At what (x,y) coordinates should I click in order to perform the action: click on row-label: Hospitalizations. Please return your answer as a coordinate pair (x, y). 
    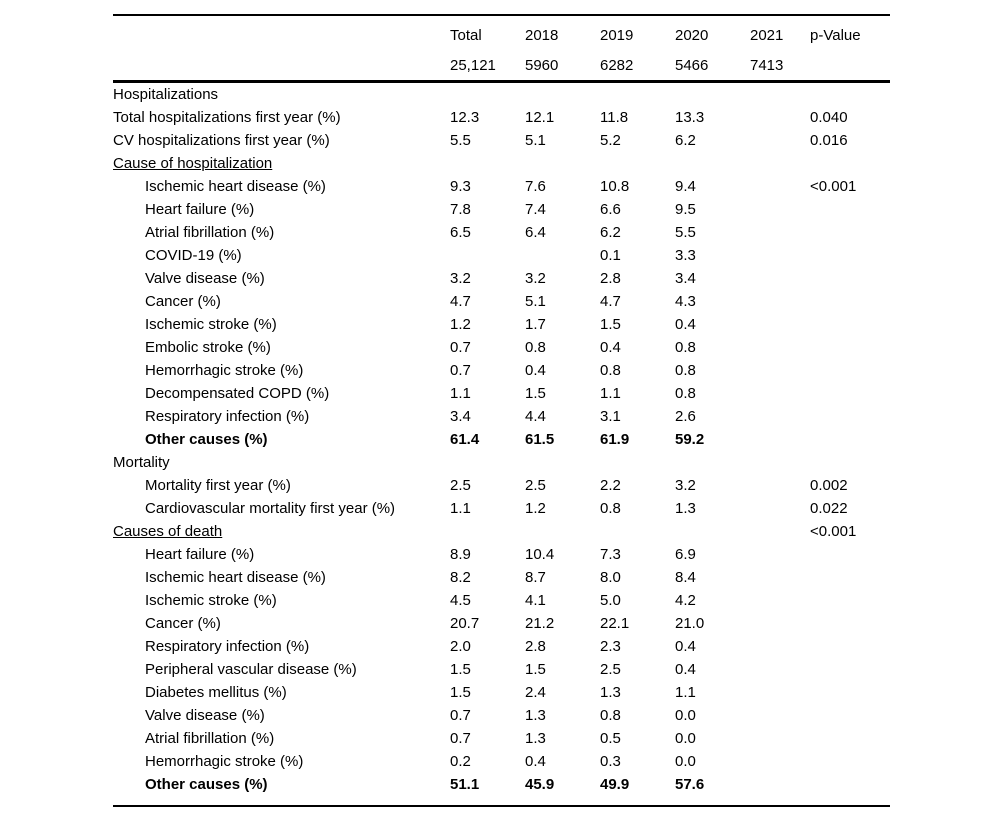
    Looking at the image, I should click on (166, 94).